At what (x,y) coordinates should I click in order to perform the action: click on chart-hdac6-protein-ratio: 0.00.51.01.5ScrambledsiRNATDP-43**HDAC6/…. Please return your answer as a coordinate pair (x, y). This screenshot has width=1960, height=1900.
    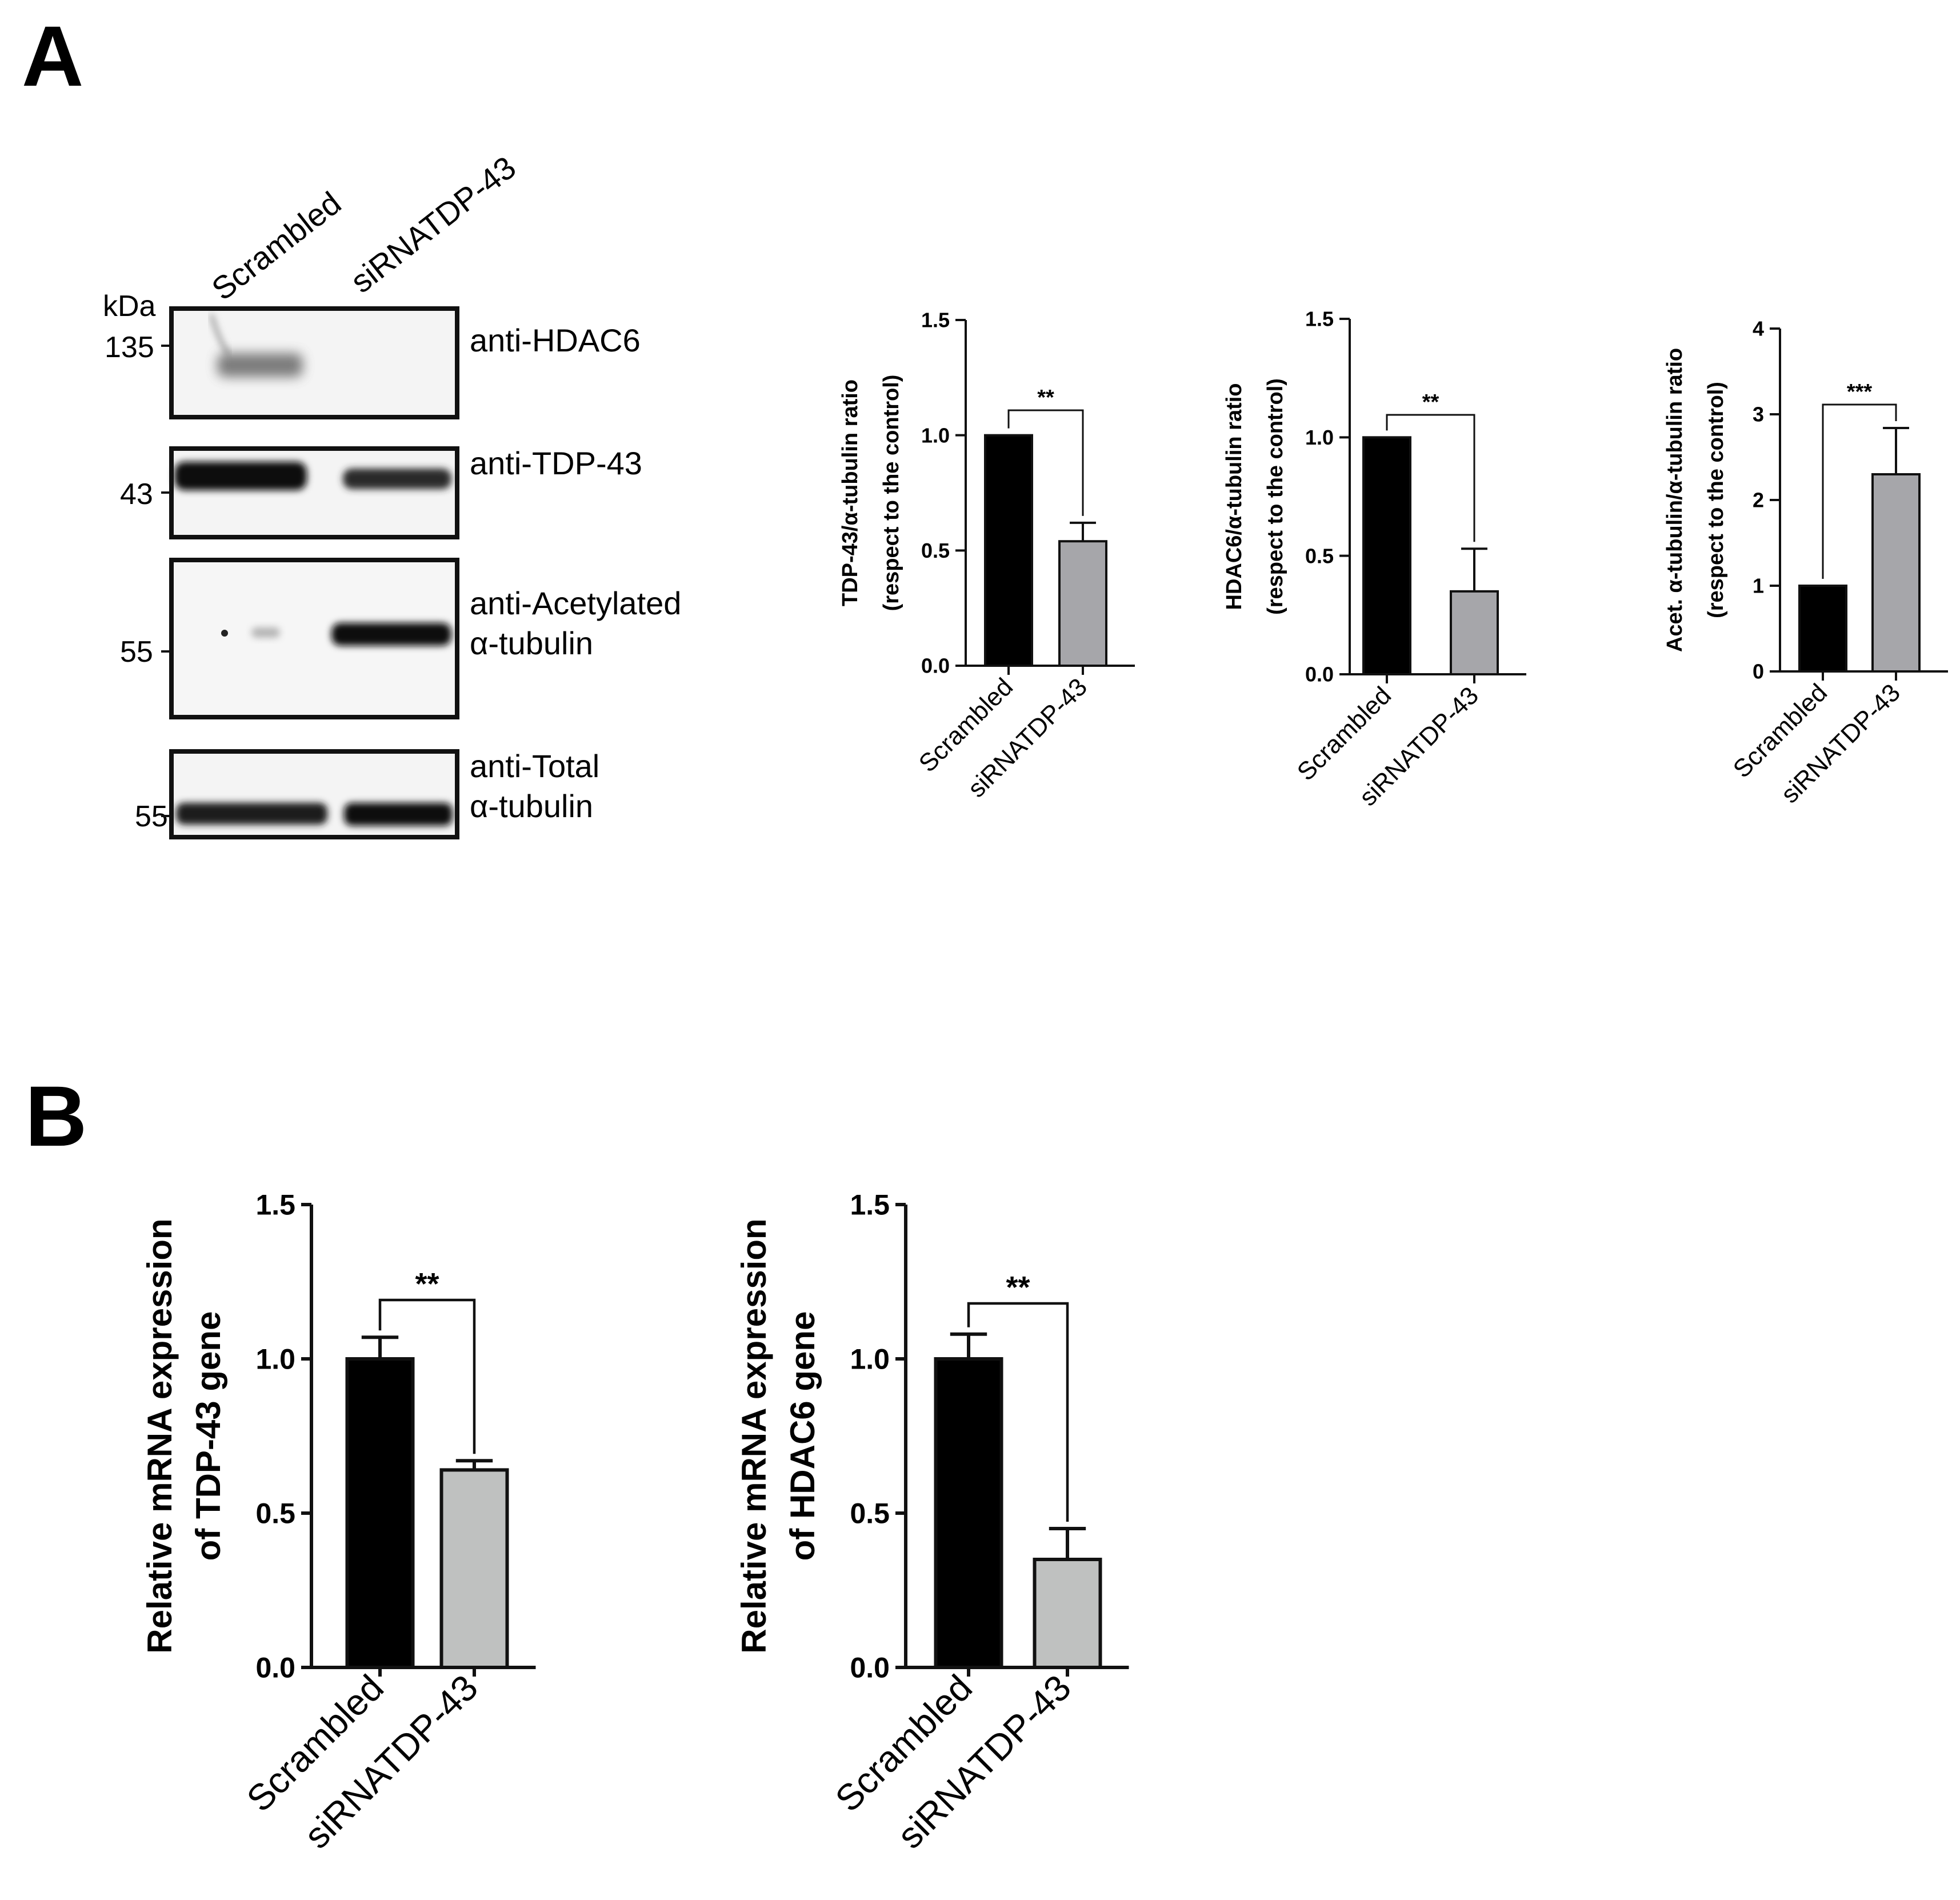
    Looking at the image, I should click on (1374, 559).